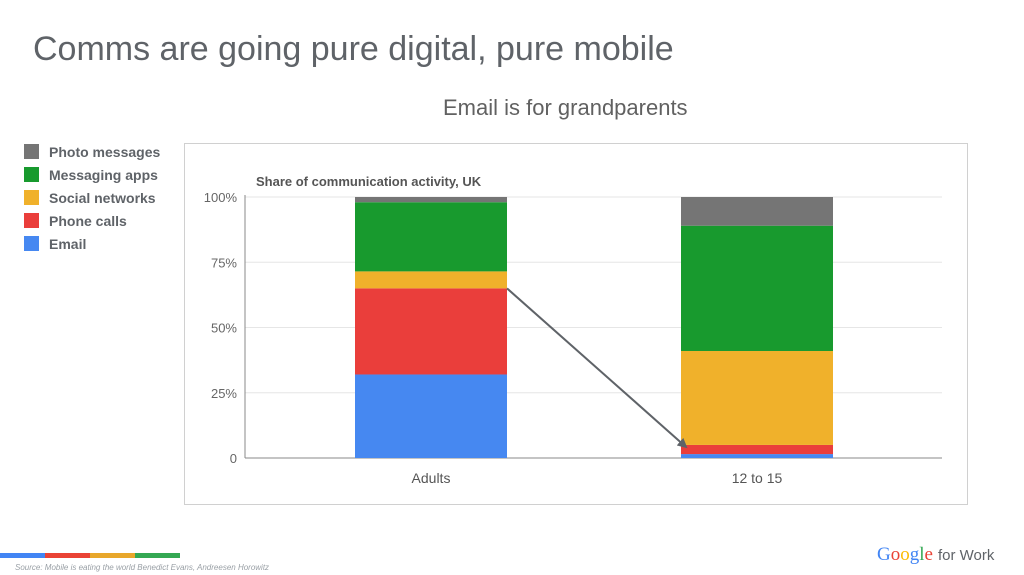 This screenshot has width=1024, height=575. What do you see at coordinates (103, 174) in the screenshot?
I see `legend-label: Messaging apps` at bounding box center [103, 174].